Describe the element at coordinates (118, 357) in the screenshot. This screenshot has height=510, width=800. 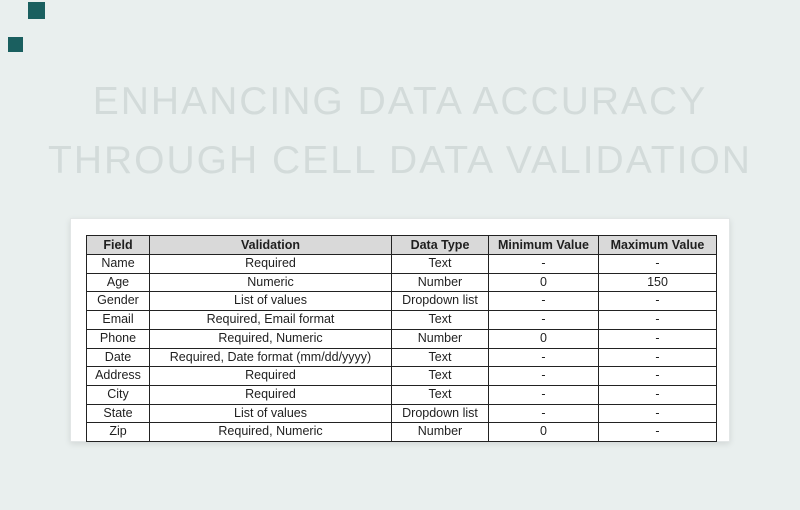
I see `table-cell: Date` at that location.